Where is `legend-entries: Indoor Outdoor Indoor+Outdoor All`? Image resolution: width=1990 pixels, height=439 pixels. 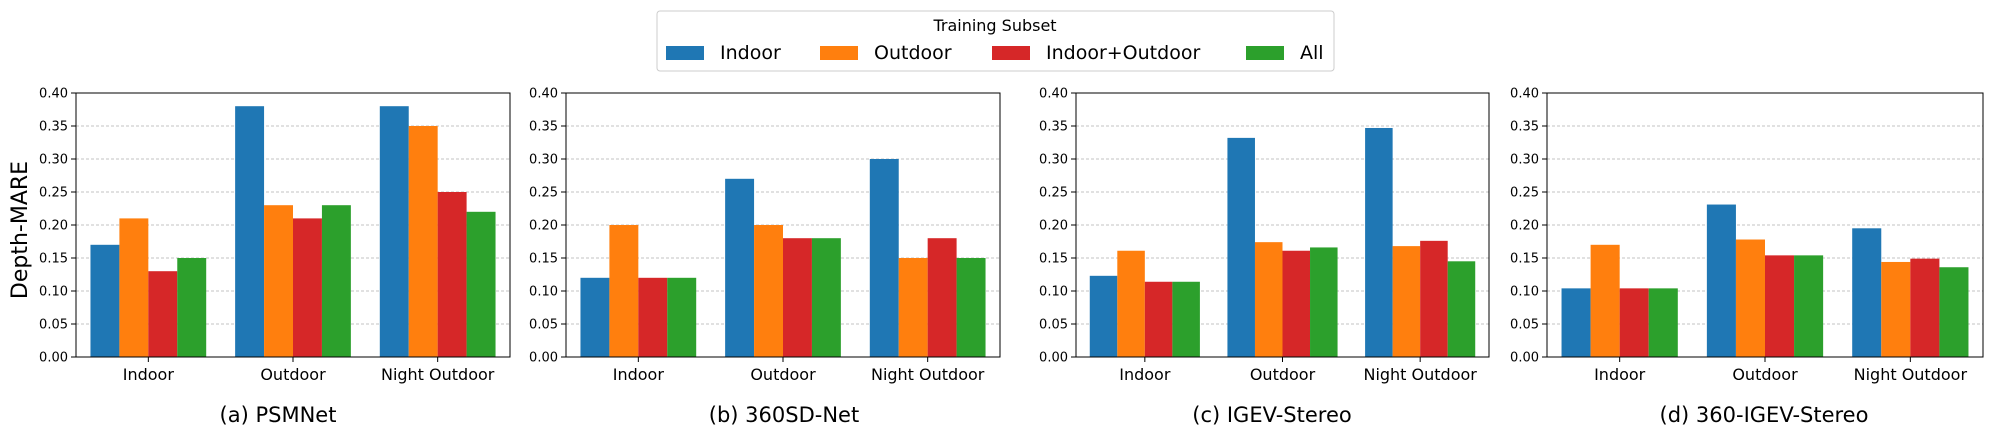
legend-entries: Indoor Outdoor Indoor+Outdoor All is located at coordinates (995, 53).